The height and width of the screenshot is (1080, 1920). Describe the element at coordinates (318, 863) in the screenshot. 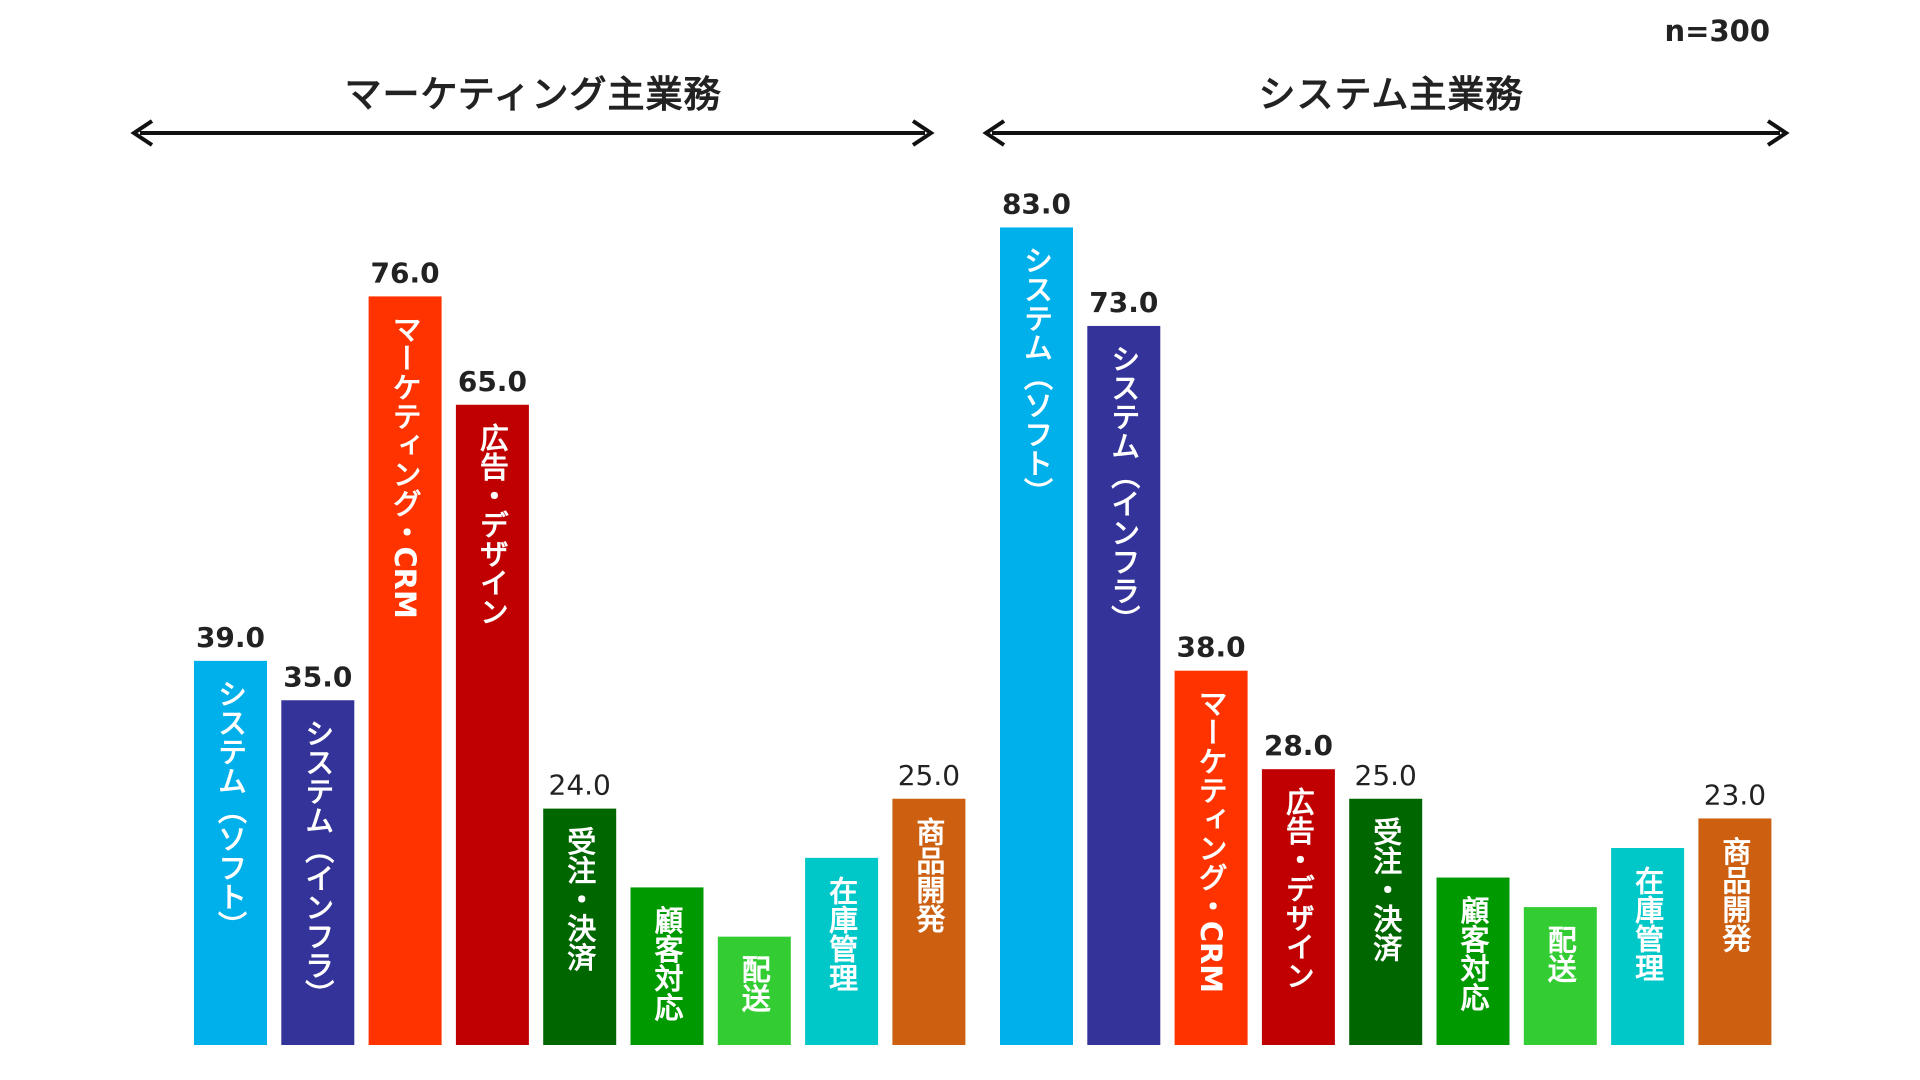

I see `marketing-category-label-2: システム（インフラ）` at that location.